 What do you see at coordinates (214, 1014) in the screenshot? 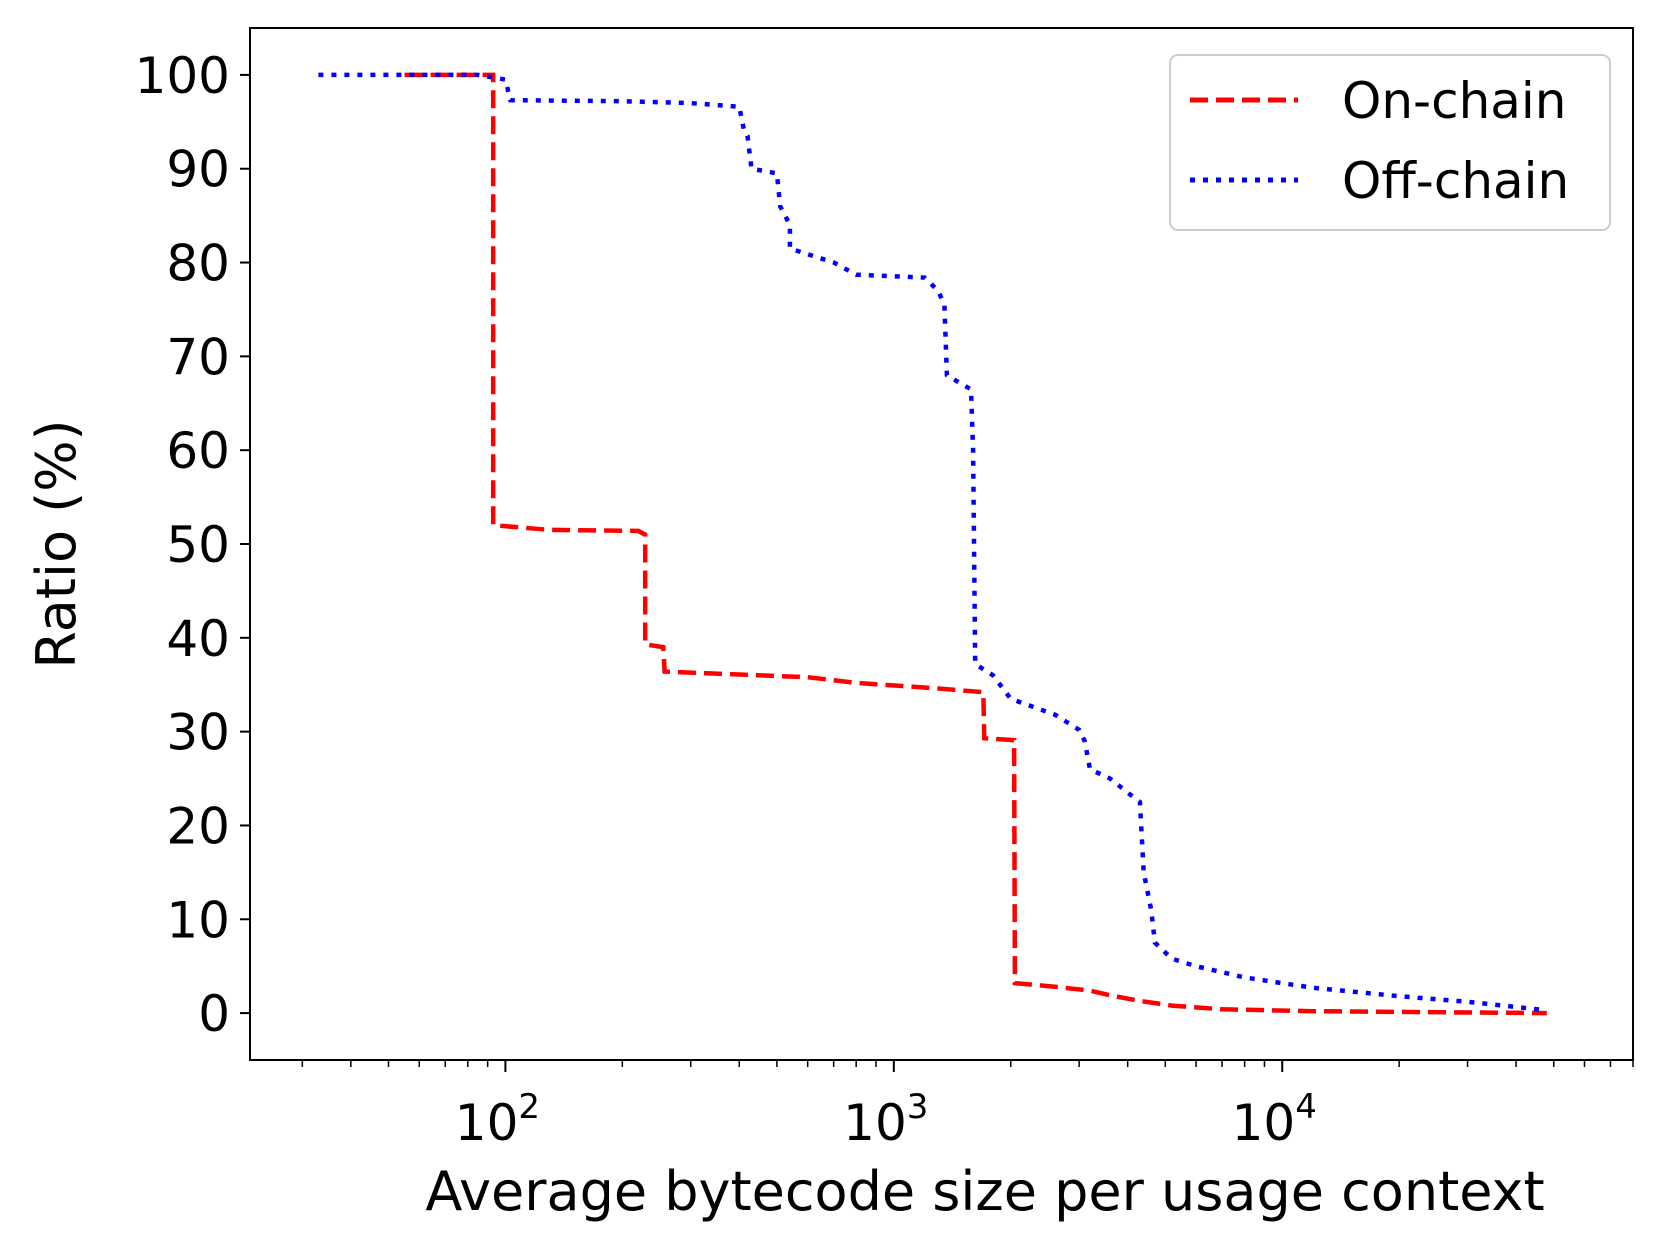
I see `y-tick-label: 0` at bounding box center [214, 1014].